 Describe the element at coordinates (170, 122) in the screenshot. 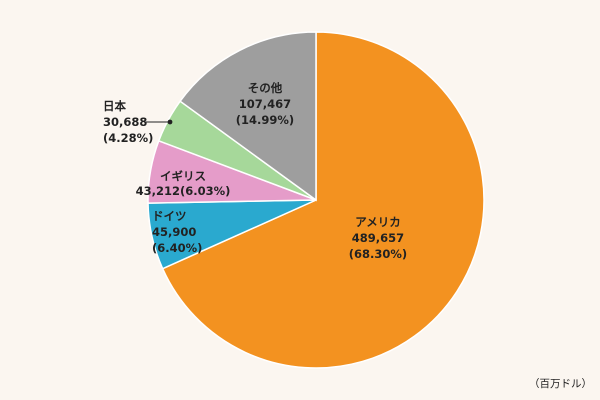

I see `japan-leader-dot` at that location.